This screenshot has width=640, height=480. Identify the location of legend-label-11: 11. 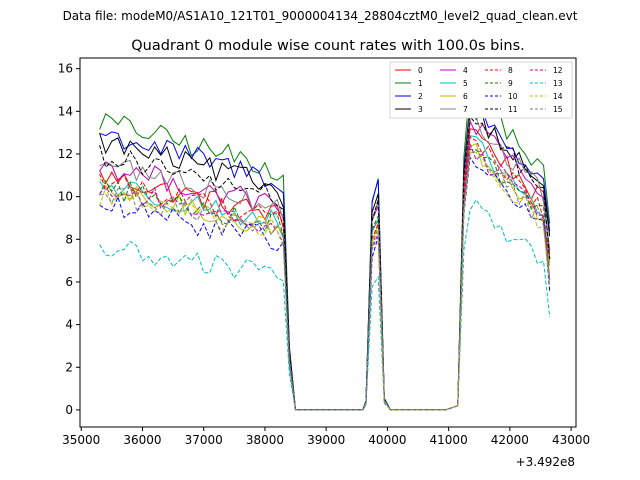
(513, 109).